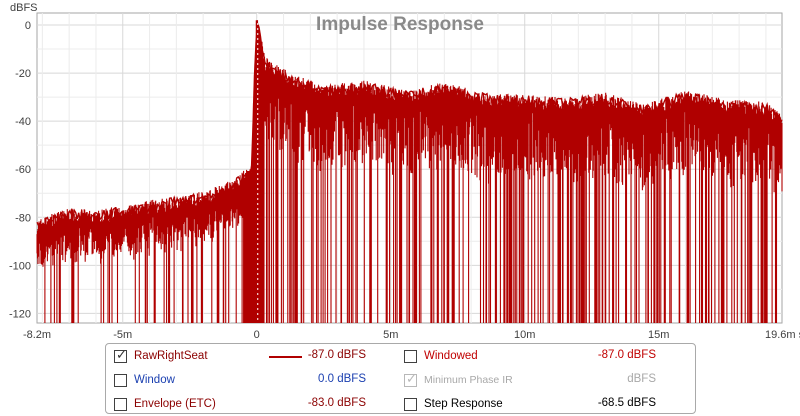  What do you see at coordinates (122, 334) in the screenshot?
I see `x-tick-label: -5m` at bounding box center [122, 334].